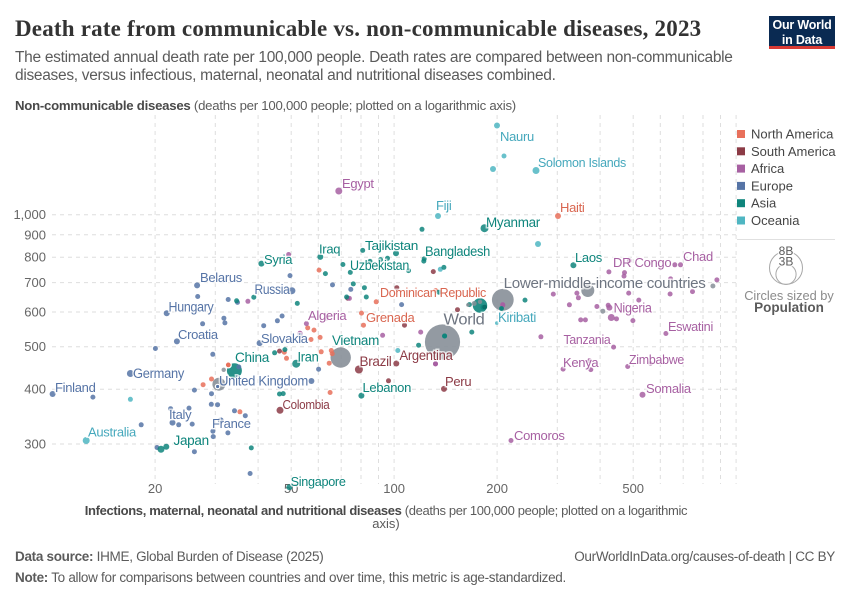 The image size is (850, 600). I want to click on svg-text: Chad, so click(698, 256).